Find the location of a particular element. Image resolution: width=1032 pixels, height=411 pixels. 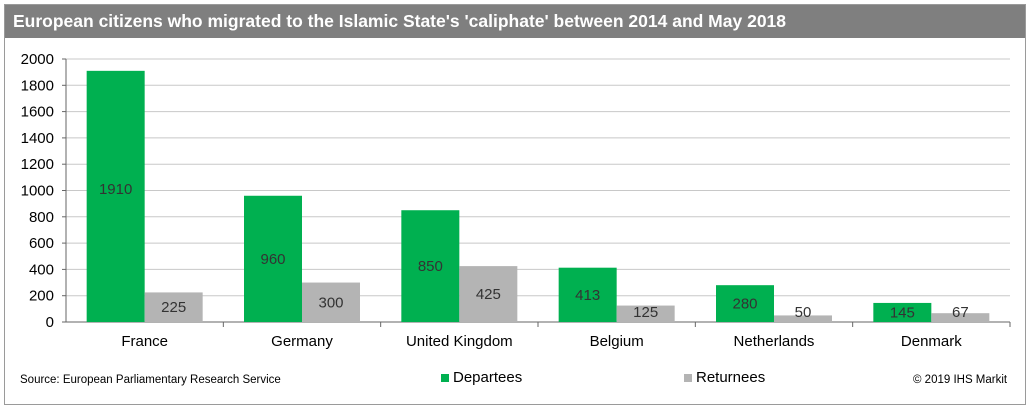

x-tick-label: Belgium is located at coordinates (617, 341).